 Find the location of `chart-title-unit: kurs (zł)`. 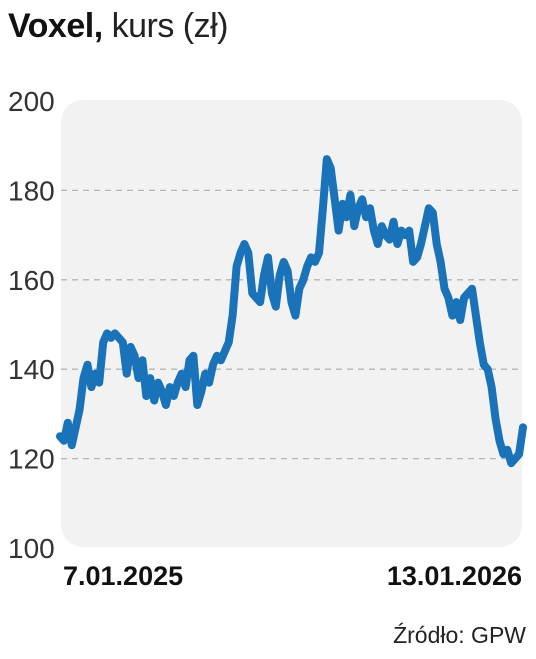

chart-title-unit: kurs (zł) is located at coordinates (170, 26).